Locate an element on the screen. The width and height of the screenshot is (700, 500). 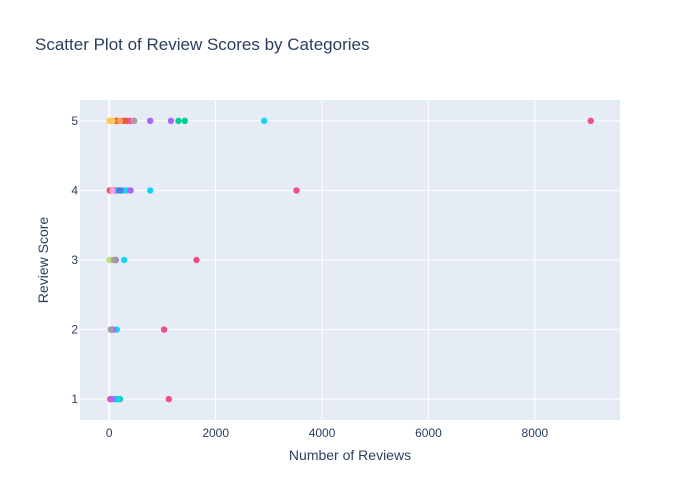
y-tick-label: 1 is located at coordinates (74, 399).